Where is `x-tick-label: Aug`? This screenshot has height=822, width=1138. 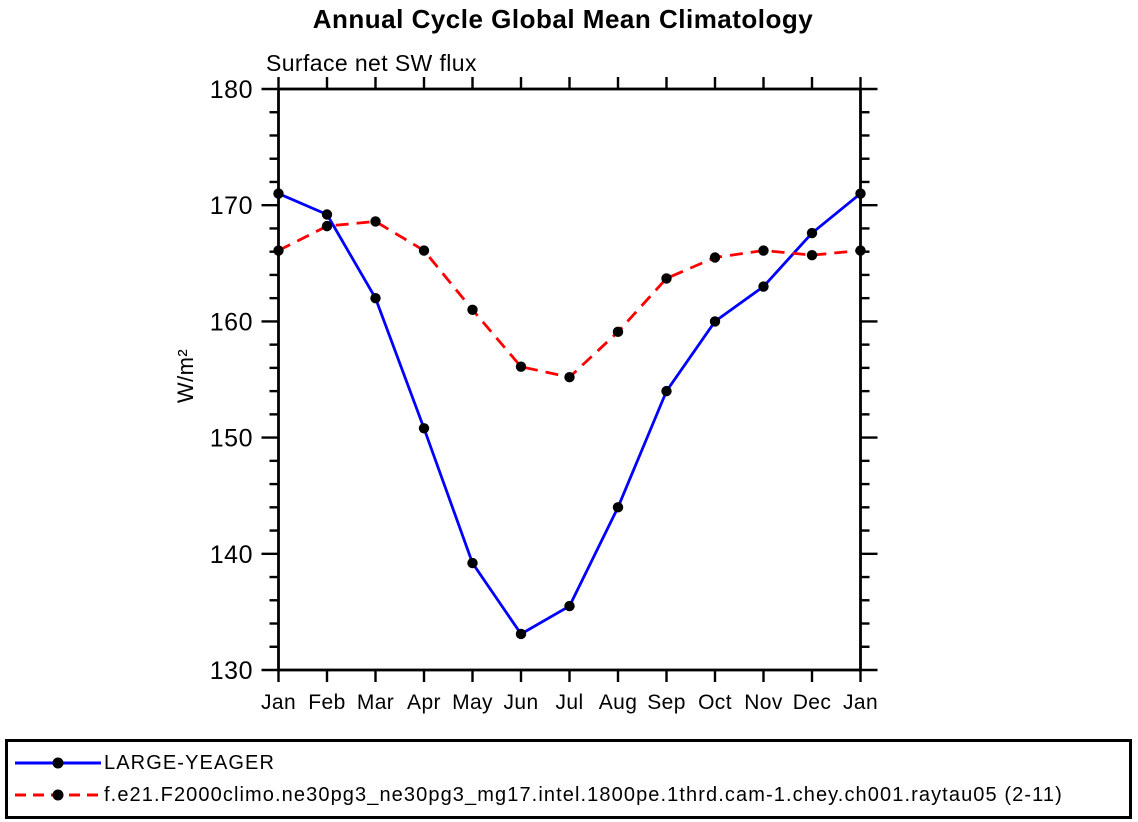
x-tick-label: Aug is located at coordinates (618, 702).